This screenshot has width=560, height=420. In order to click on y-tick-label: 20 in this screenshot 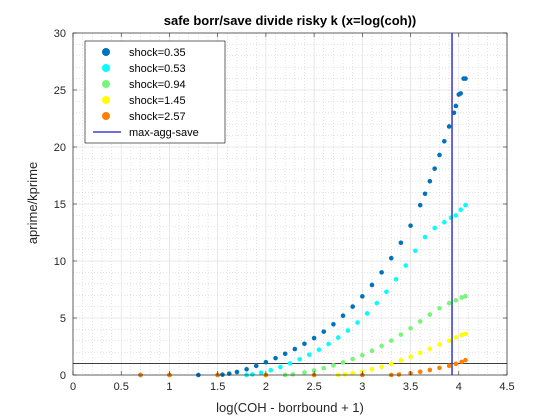, I will do `click(60, 148)`.